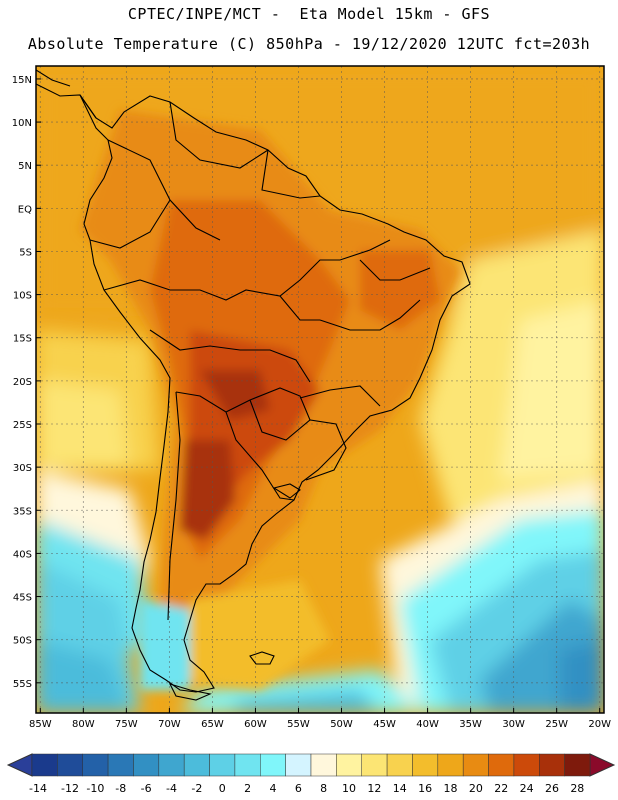  Describe the element at coordinates (323, 788) in the screenshot. I see `colorbar-label: 8` at that location.